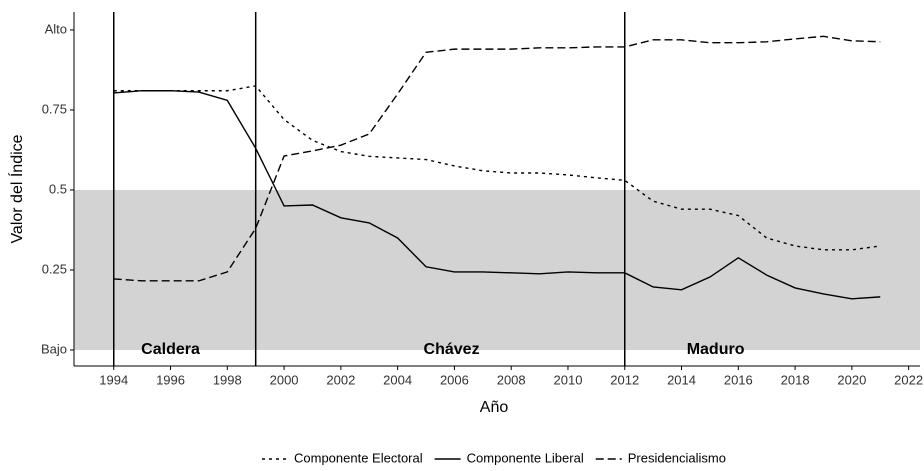 Image resolution: width=924 pixels, height=471 pixels. Describe the element at coordinates (113, 379) in the screenshot. I see `x-tick-label: 1994` at that location.